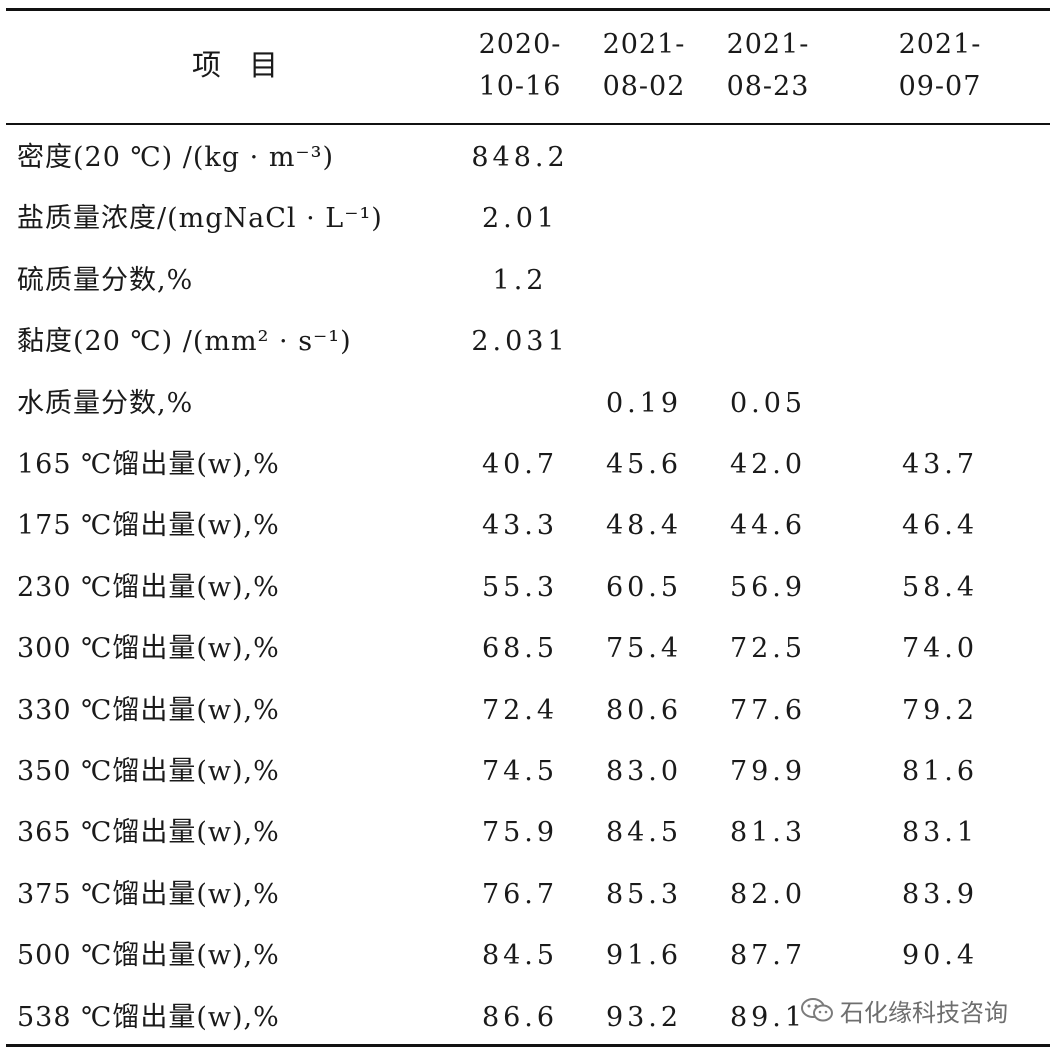  I want to click on table-row: 盐质量浓度/(mgNaCl · L⁻¹) 2.01, so click(528, 218).